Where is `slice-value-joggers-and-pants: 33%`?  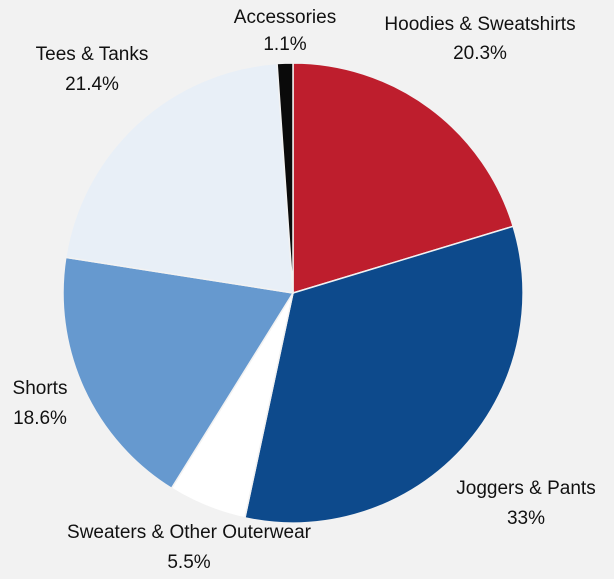
slice-value-joggers-and-pants: 33% is located at coordinates (526, 518).